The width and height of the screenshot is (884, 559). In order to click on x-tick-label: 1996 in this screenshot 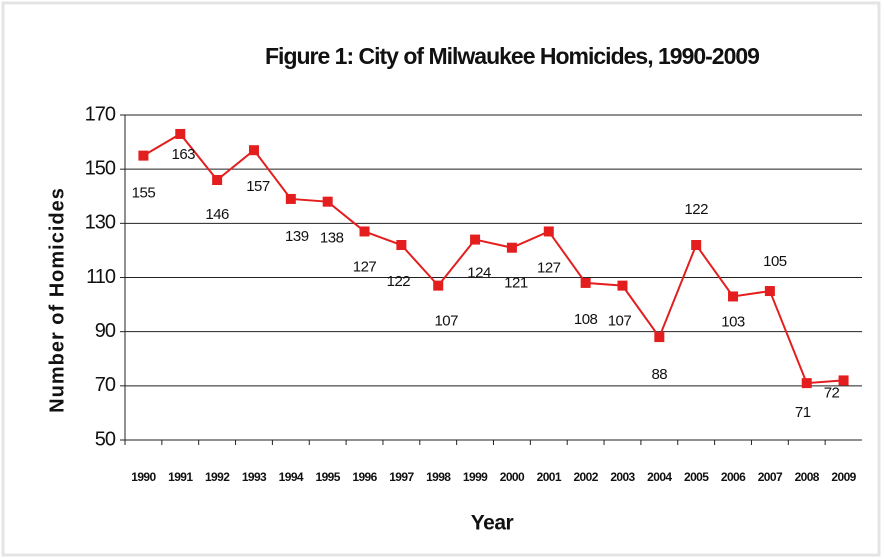, I will do `click(364, 477)`.